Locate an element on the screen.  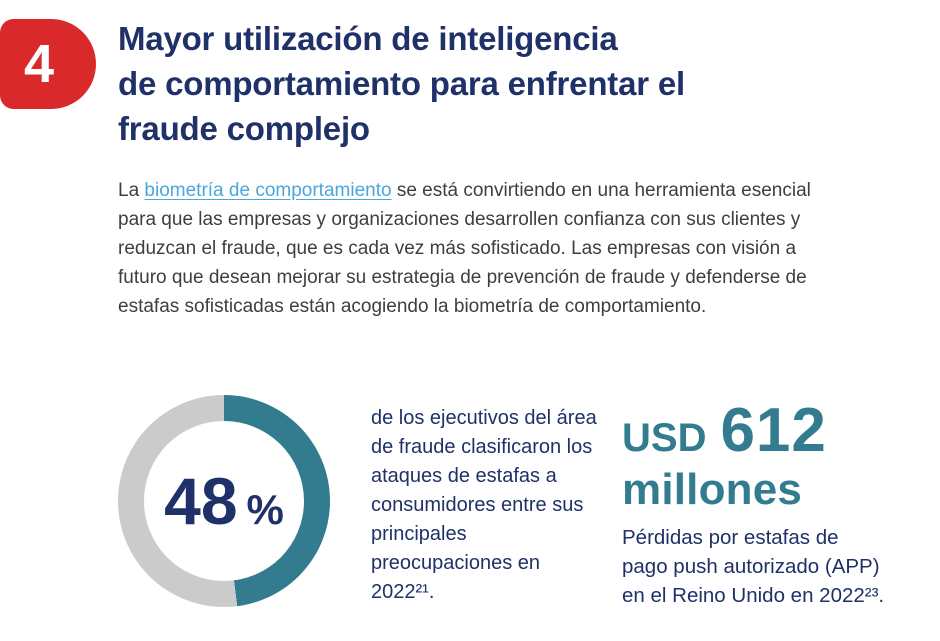
usd-stat-unit: millones is located at coordinates (712, 489).